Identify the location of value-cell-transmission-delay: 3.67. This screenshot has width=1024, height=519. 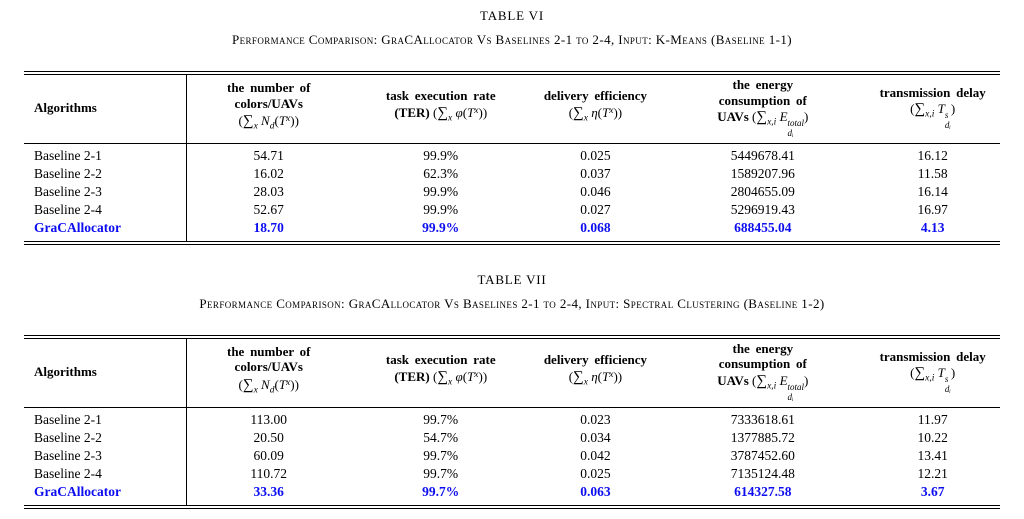
(932, 491).